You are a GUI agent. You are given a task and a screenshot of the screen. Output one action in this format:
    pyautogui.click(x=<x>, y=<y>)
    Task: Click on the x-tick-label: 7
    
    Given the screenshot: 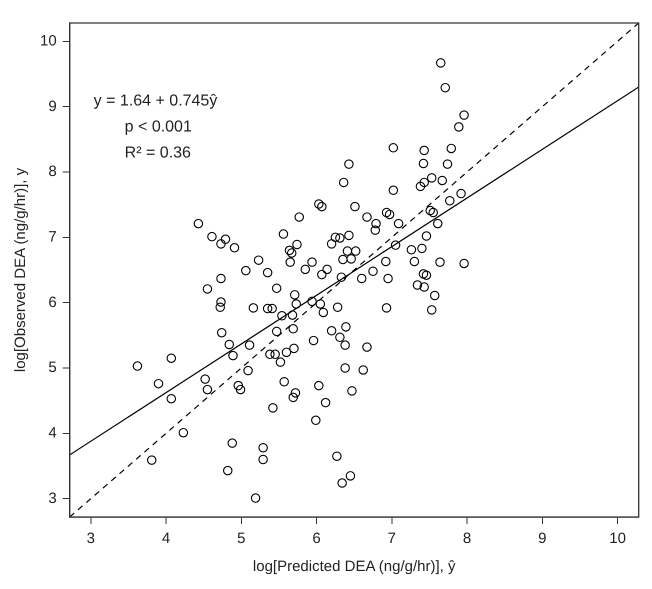 What is the action you would take?
    pyautogui.click(x=392, y=539)
    